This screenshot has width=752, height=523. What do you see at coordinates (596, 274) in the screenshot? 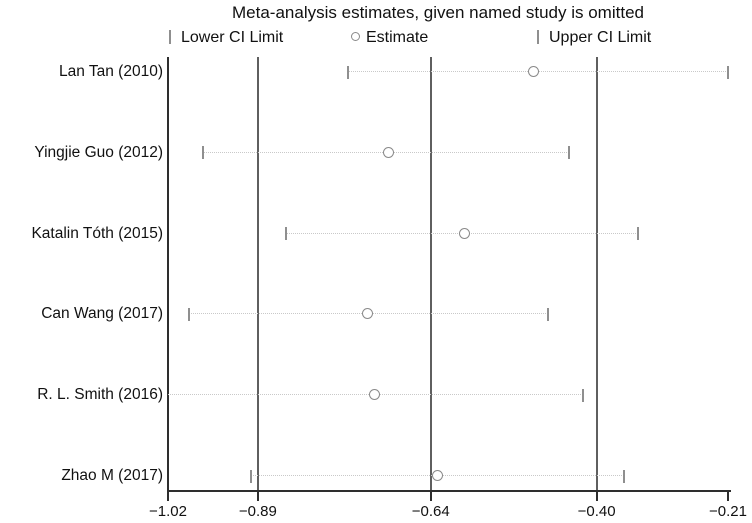
I see `reference-line-overall-upper-ci` at bounding box center [596, 274].